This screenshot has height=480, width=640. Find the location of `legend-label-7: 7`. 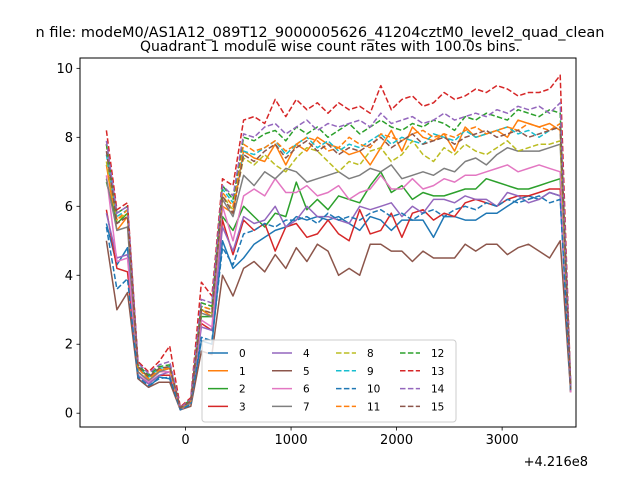

legend-label-7: 7 is located at coordinates (306, 407).